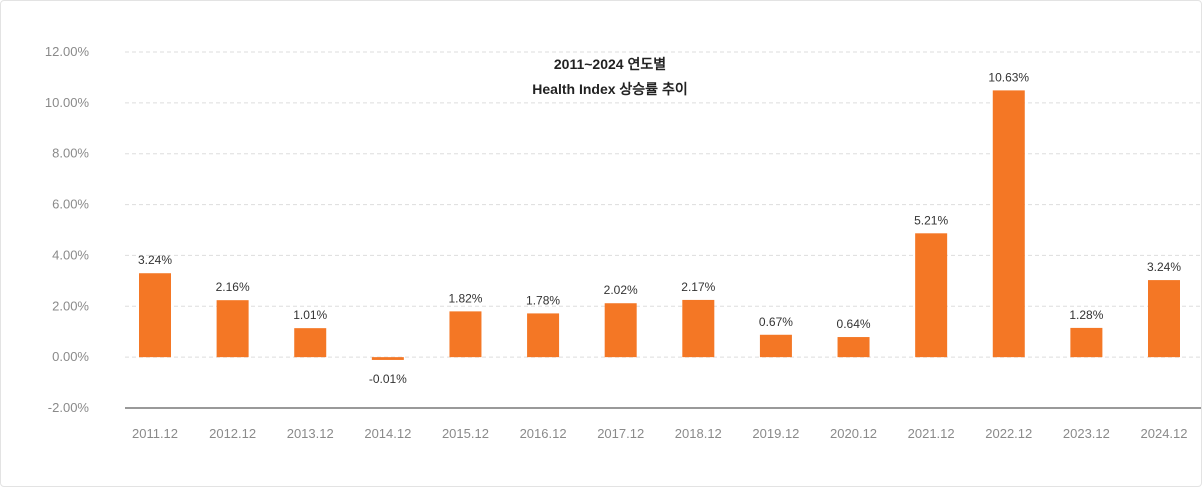  I want to click on y-tick-label: 4.00%, so click(70, 254).